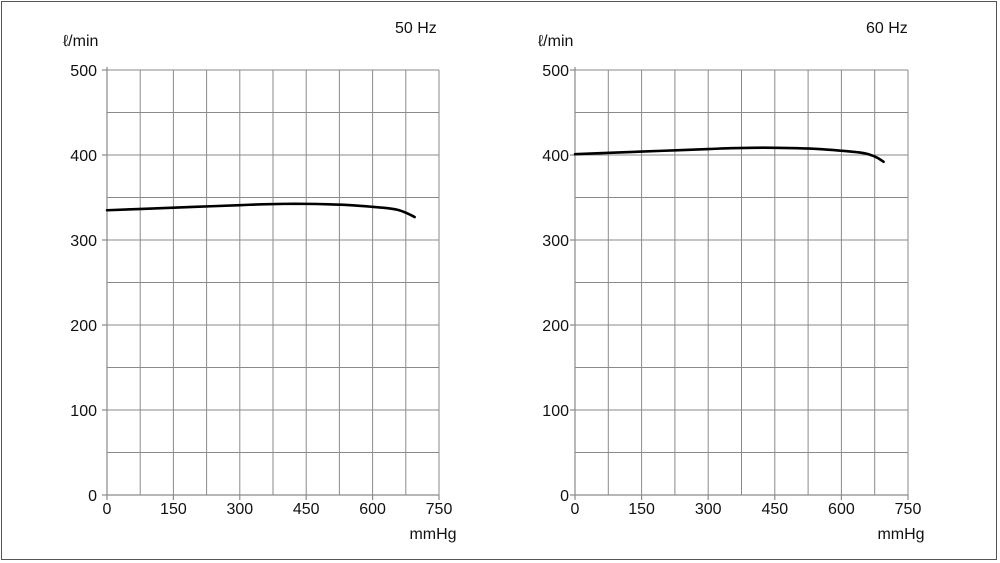 Image resolution: width=1000 pixels, height=563 pixels. Describe the element at coordinates (900, 534) in the screenshot. I see `xlabel-60hz: mmHg` at that location.